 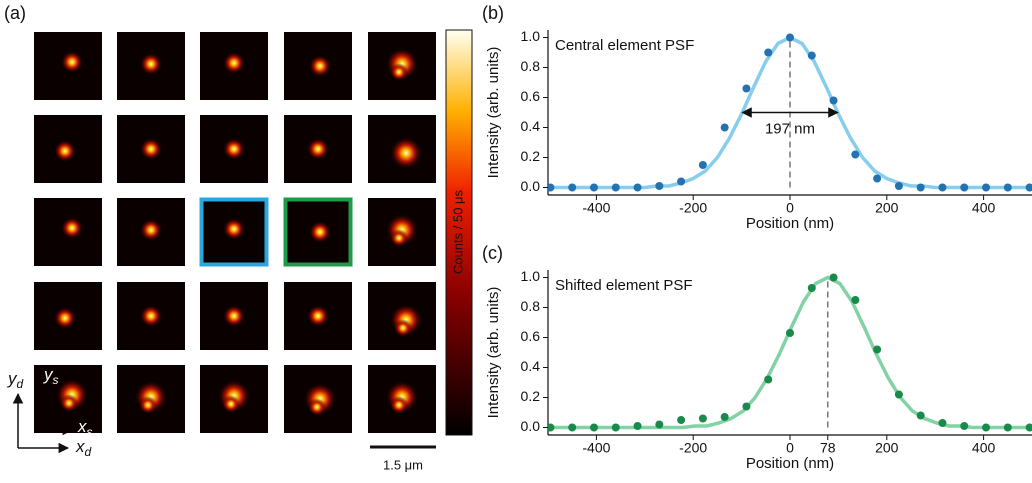 I want to click on scale-bar-label: 1.5 μm, so click(x=403, y=464).